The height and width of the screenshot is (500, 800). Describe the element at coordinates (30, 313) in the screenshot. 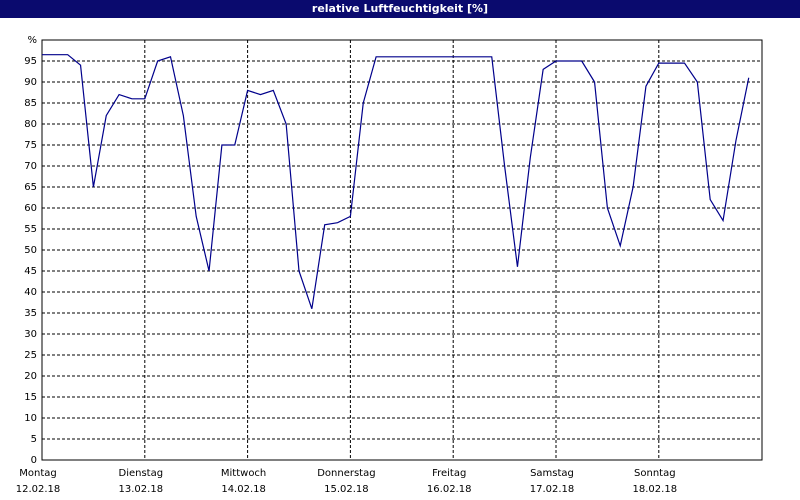

I see `y-tick-label: 35` at that location.